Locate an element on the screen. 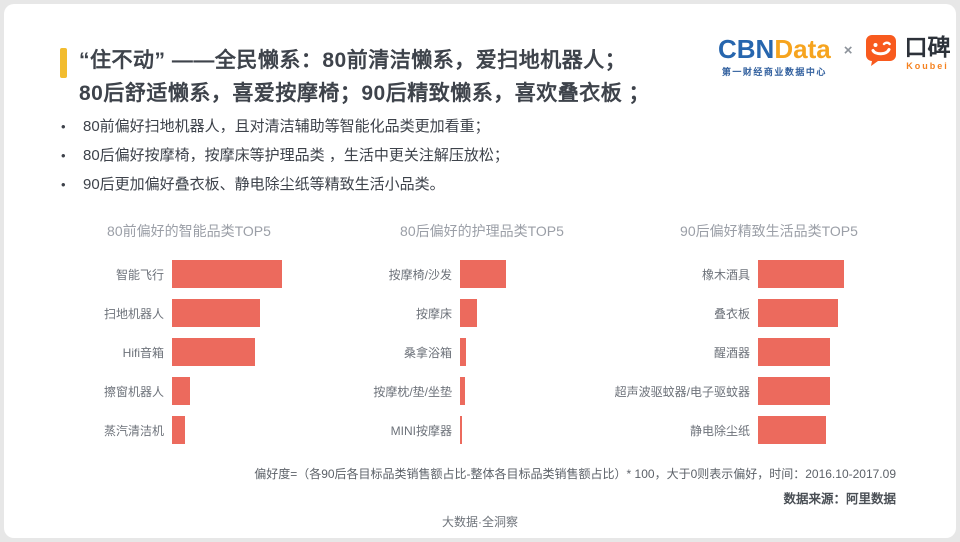  bar-label: Hifi音箱 is located at coordinates (143, 352).